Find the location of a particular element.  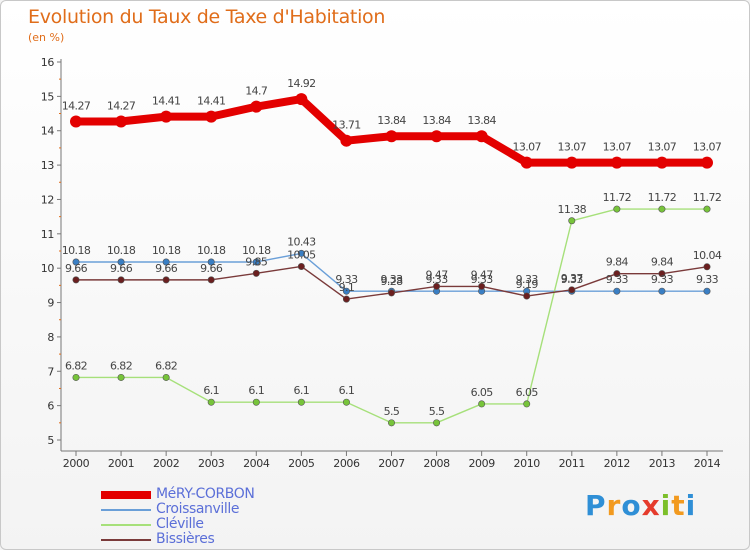

y-tick-label: 9 is located at coordinates (50, 303).